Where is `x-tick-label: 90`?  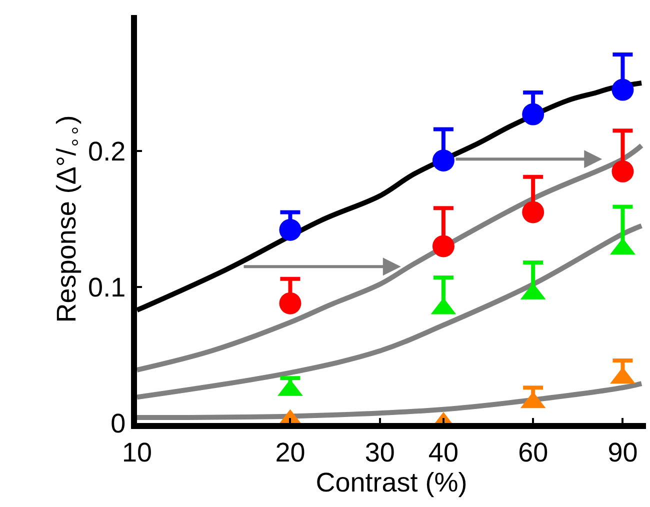 x-tick-label: 90 is located at coordinates (623, 452).